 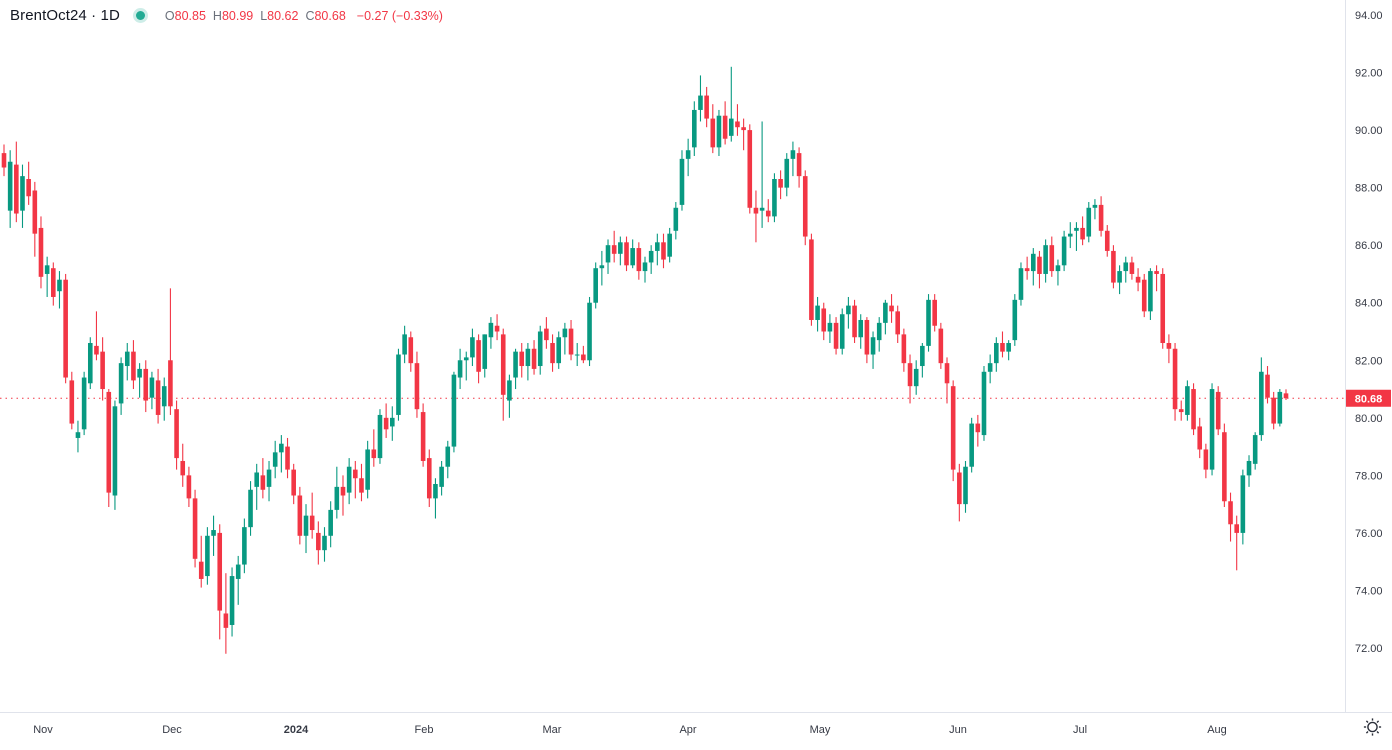 I want to click on time-axis-label: Apr, so click(x=687, y=730).